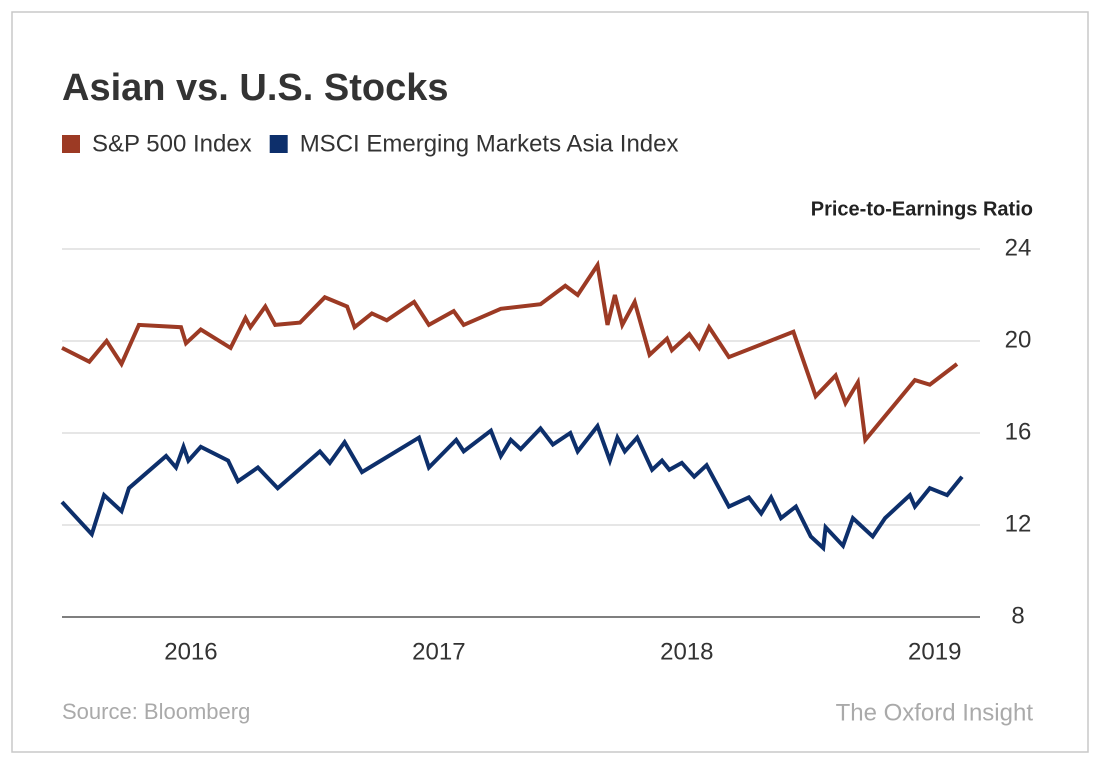 Image resolution: width=1100 pixels, height=773 pixels. I want to click on y-axis-label: Price-to-Earnings Ratio, so click(922, 209).